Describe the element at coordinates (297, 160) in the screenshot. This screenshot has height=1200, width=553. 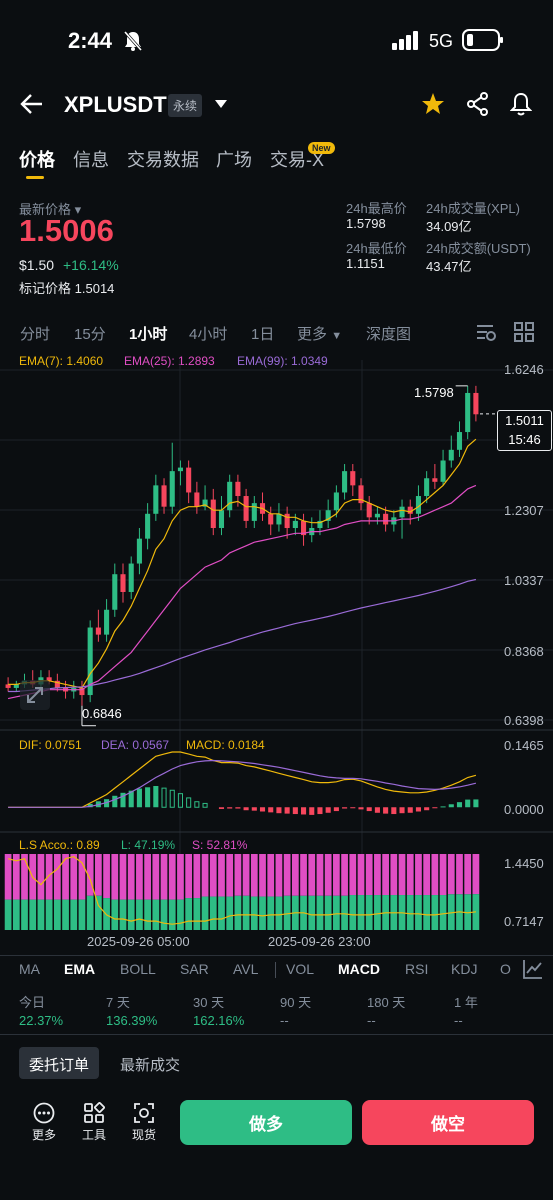
I see `tab-trade-x: 交易-X` at that location.